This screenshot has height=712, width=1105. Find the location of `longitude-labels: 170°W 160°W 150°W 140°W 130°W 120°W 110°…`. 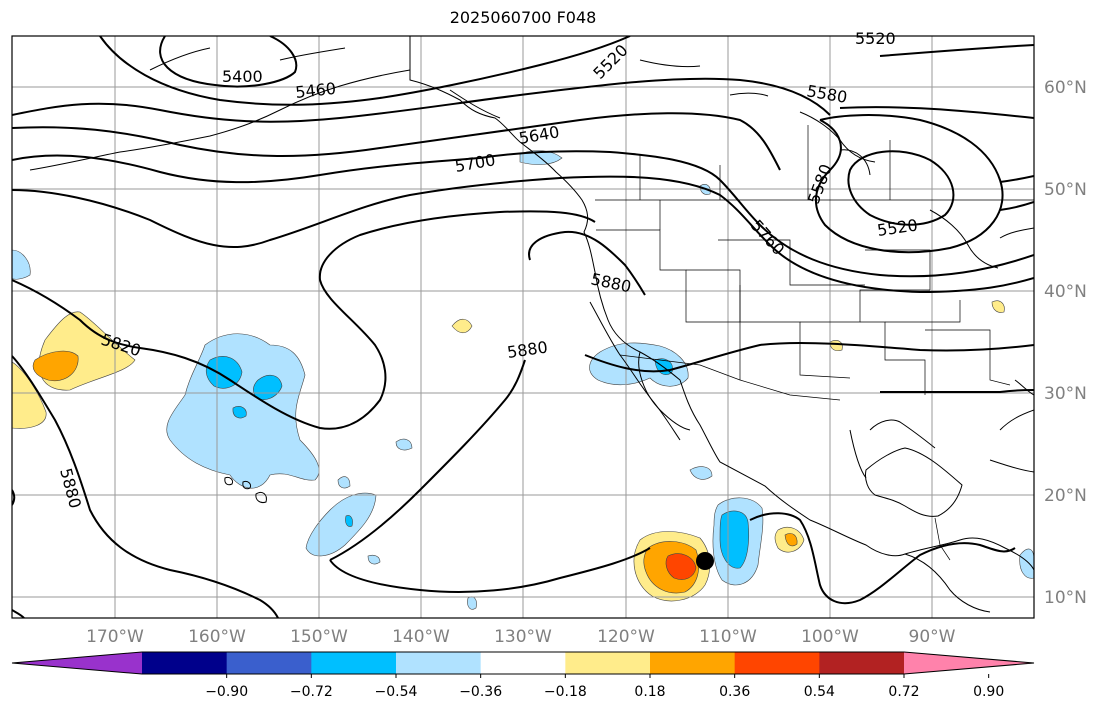

longitude-labels: 170°W 160°W 150°W 140°W 130°W 120°W 110°… is located at coordinates (521, 637).